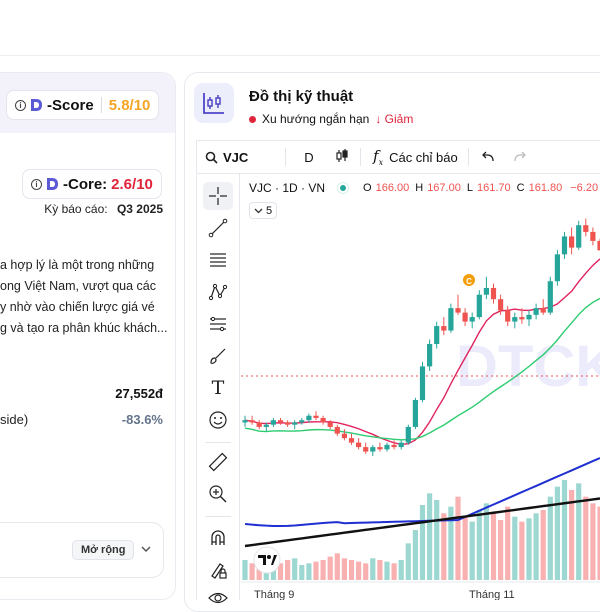  Describe the element at coordinates (218, 494) in the screenshot. I see `zoom-in-icon` at that location.